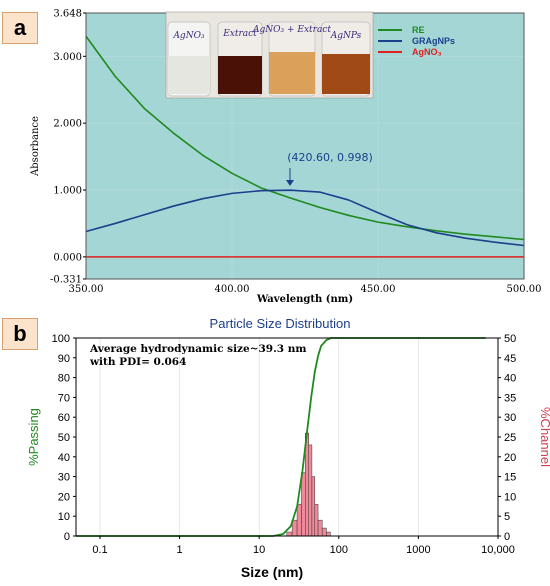 This screenshot has height=586, width=550. Describe the element at coordinates (64, 478) in the screenshot. I see `b-y-left-tick-label: 30` at that location.